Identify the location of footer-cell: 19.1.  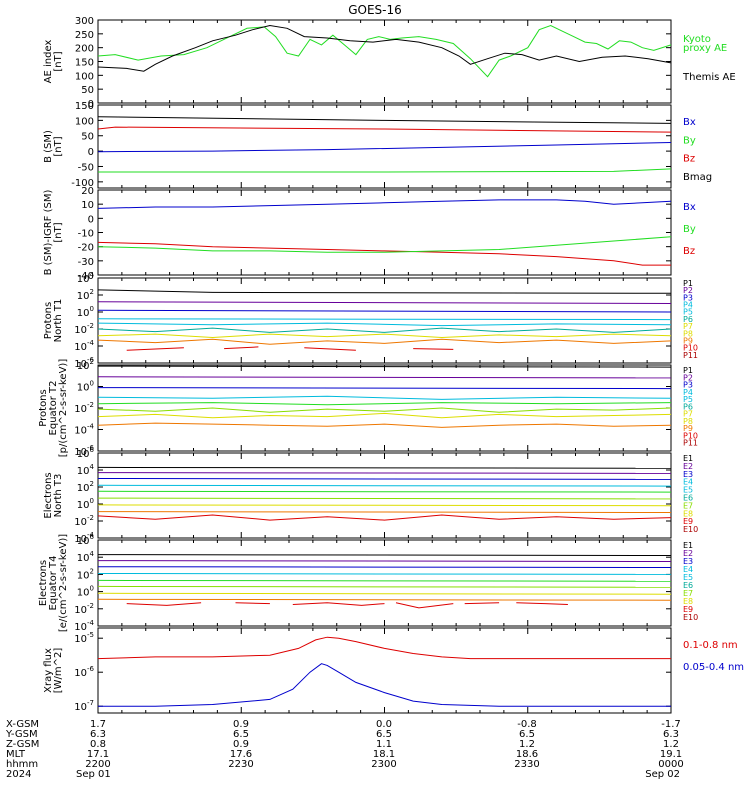
(671, 754).